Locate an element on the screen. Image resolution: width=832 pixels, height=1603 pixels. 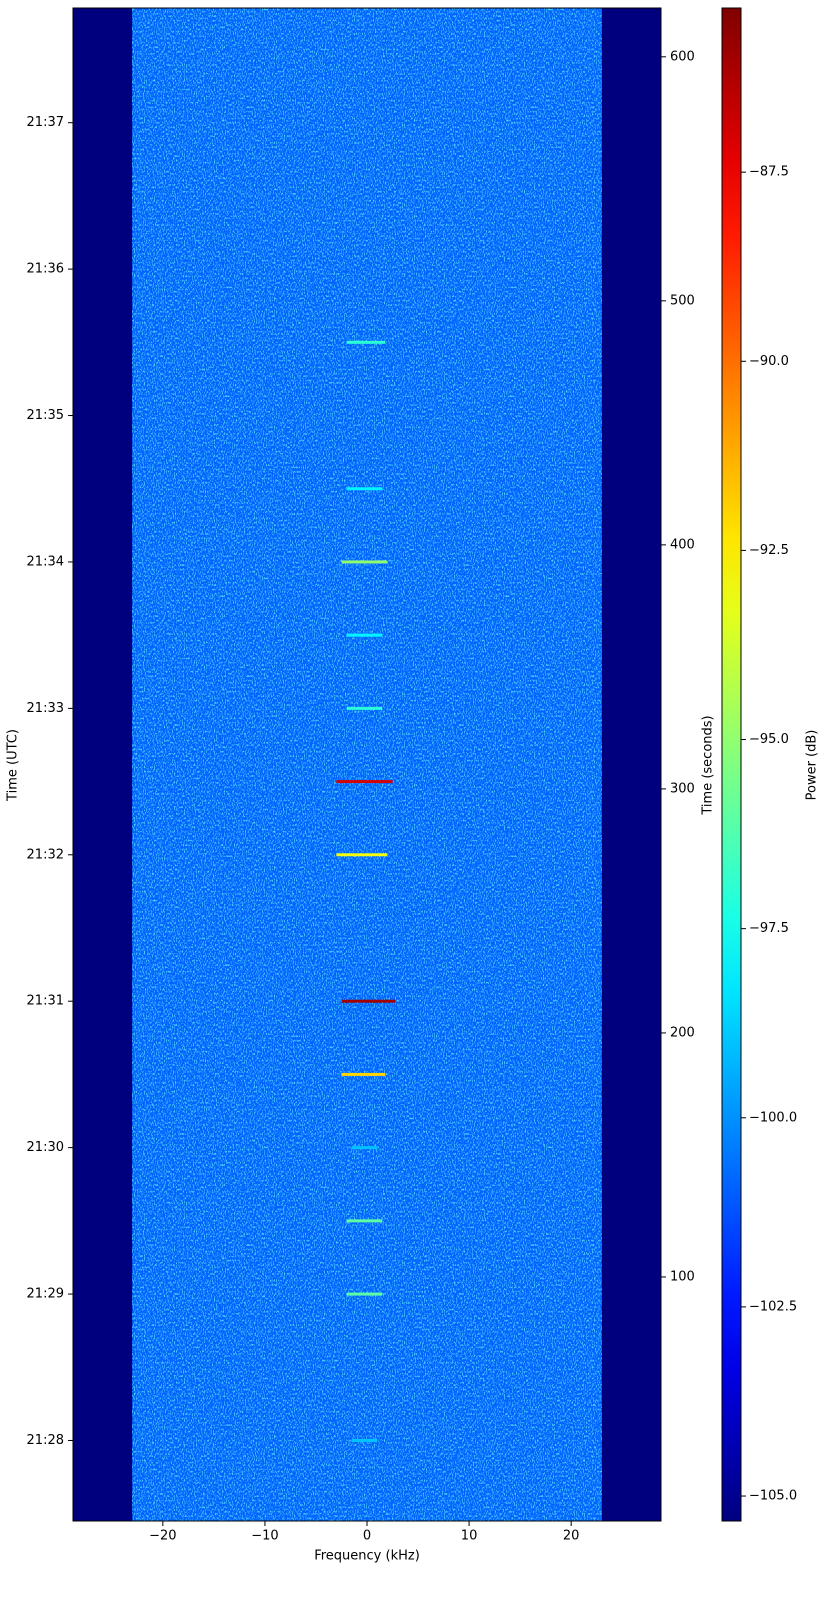
y2-tick-label: 100 is located at coordinates (682, 1276).